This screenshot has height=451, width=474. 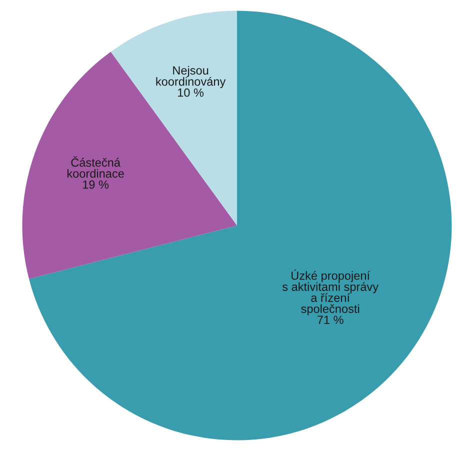 I want to click on data-label: 71 %, so click(x=330, y=320).